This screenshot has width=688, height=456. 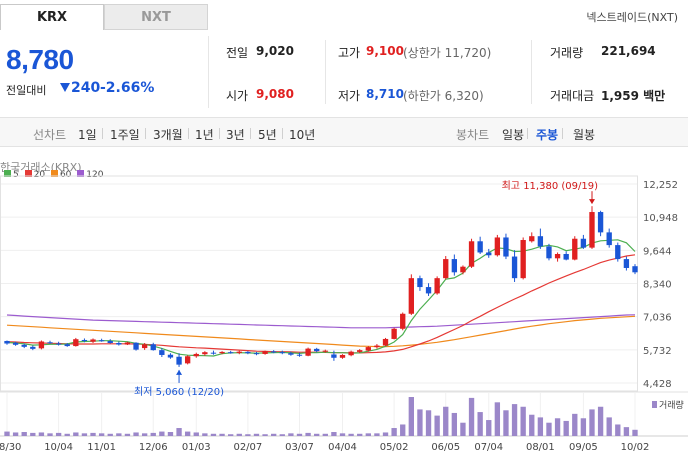 I want to click on x-tick-label: 02/07, so click(x=247, y=447).